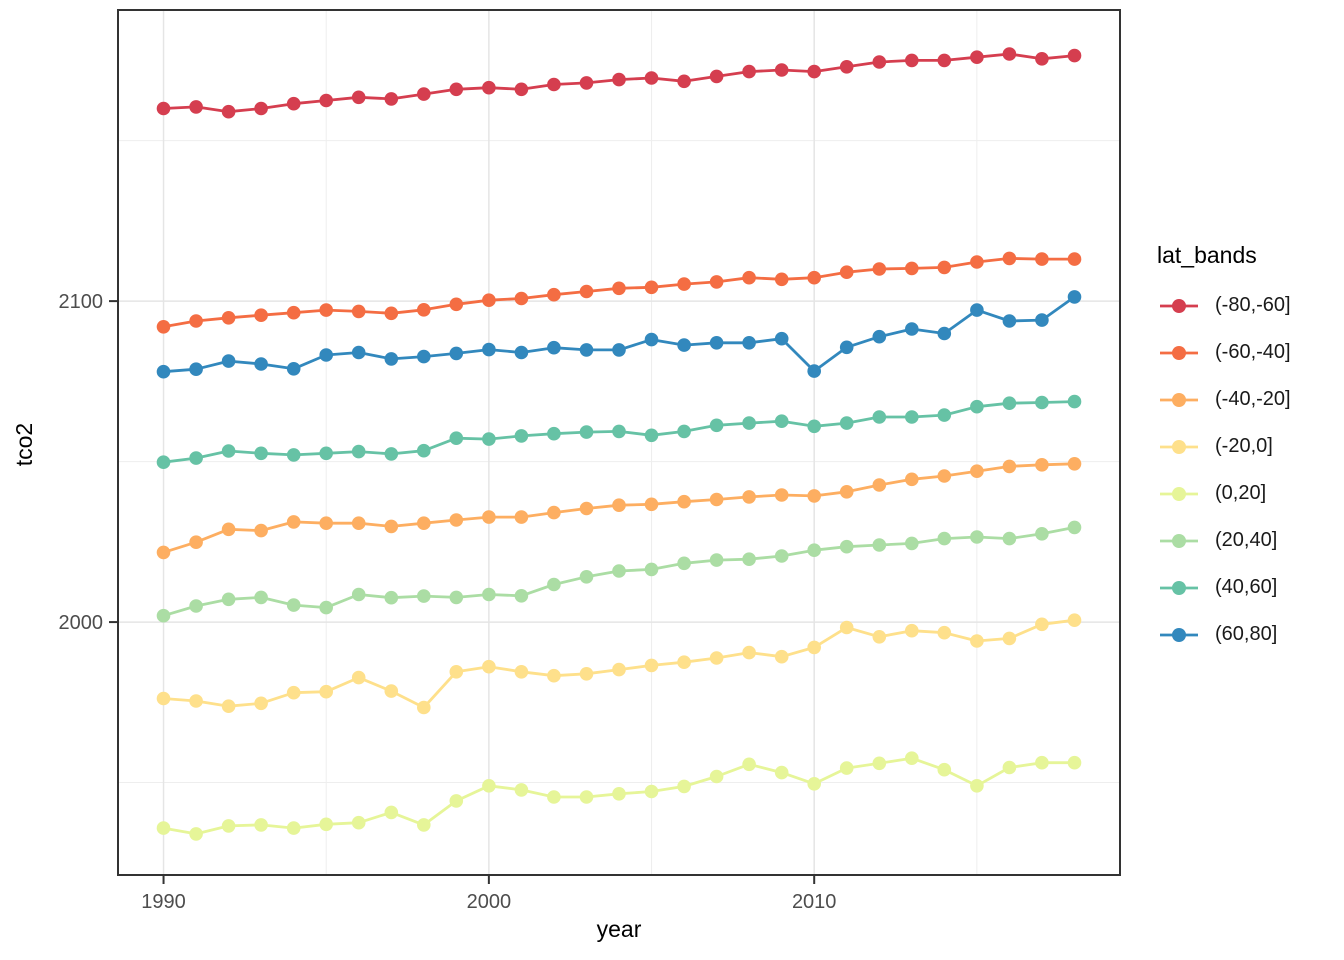 This screenshot has width=1344, height=960. What do you see at coordinates (1246, 634) in the screenshot?
I see `legend-item-label: (60,80]` at bounding box center [1246, 634].